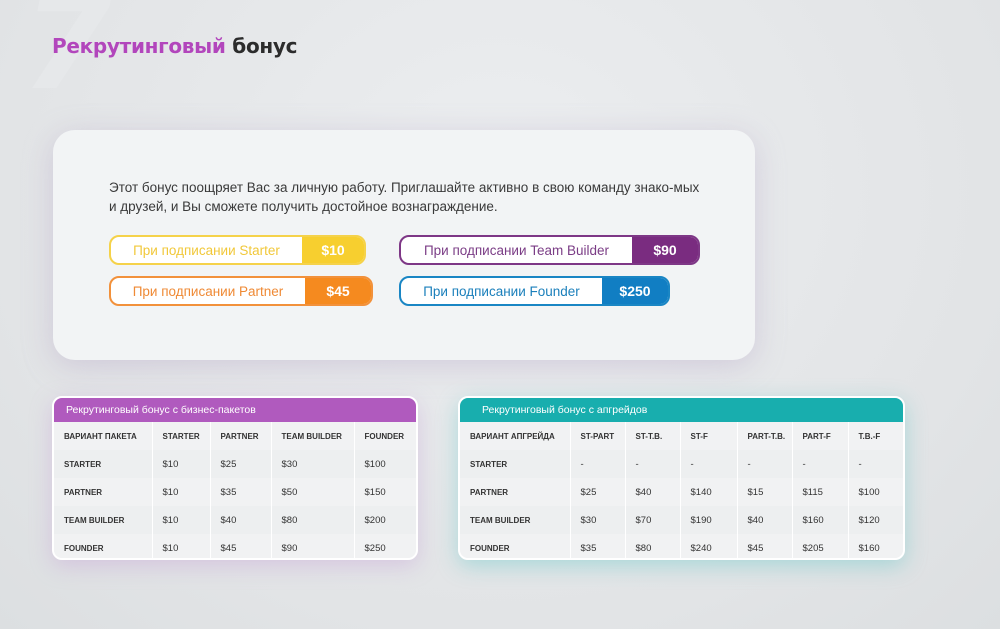 This screenshot has height=629, width=1000. I want to click on table-row: PARTNER $10 $35 $50 $150, so click(235, 492).